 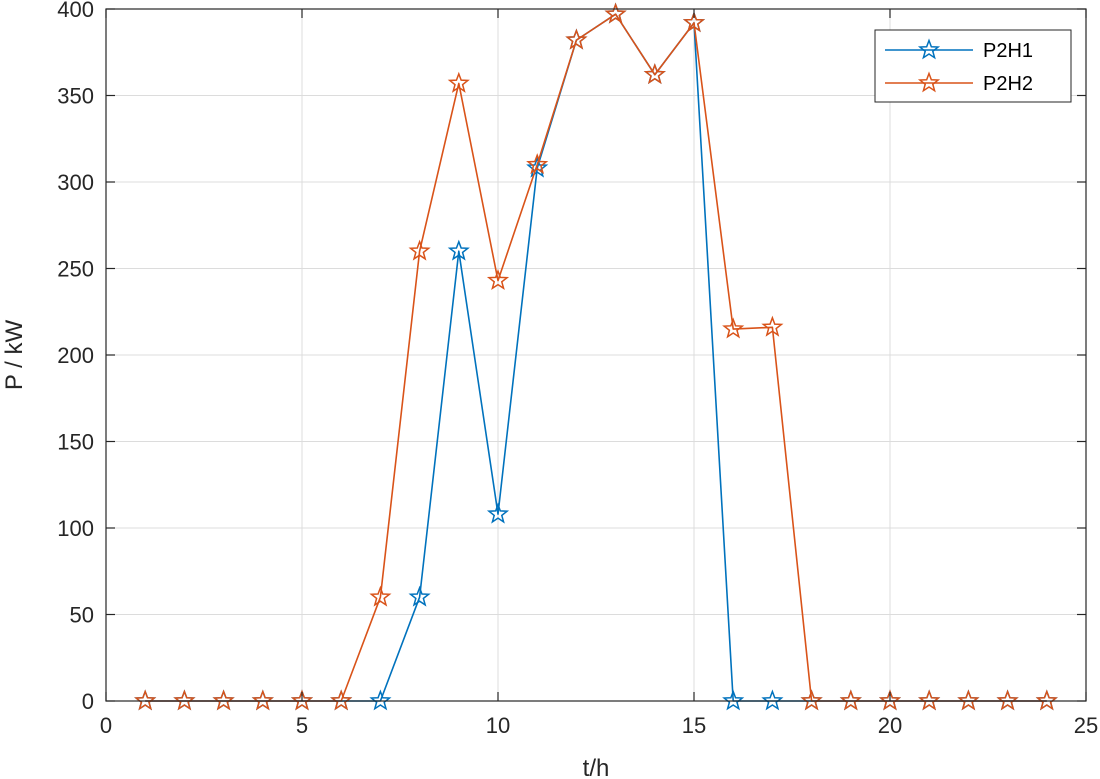 I want to click on y-tick-label: 250, so click(x=75, y=269).